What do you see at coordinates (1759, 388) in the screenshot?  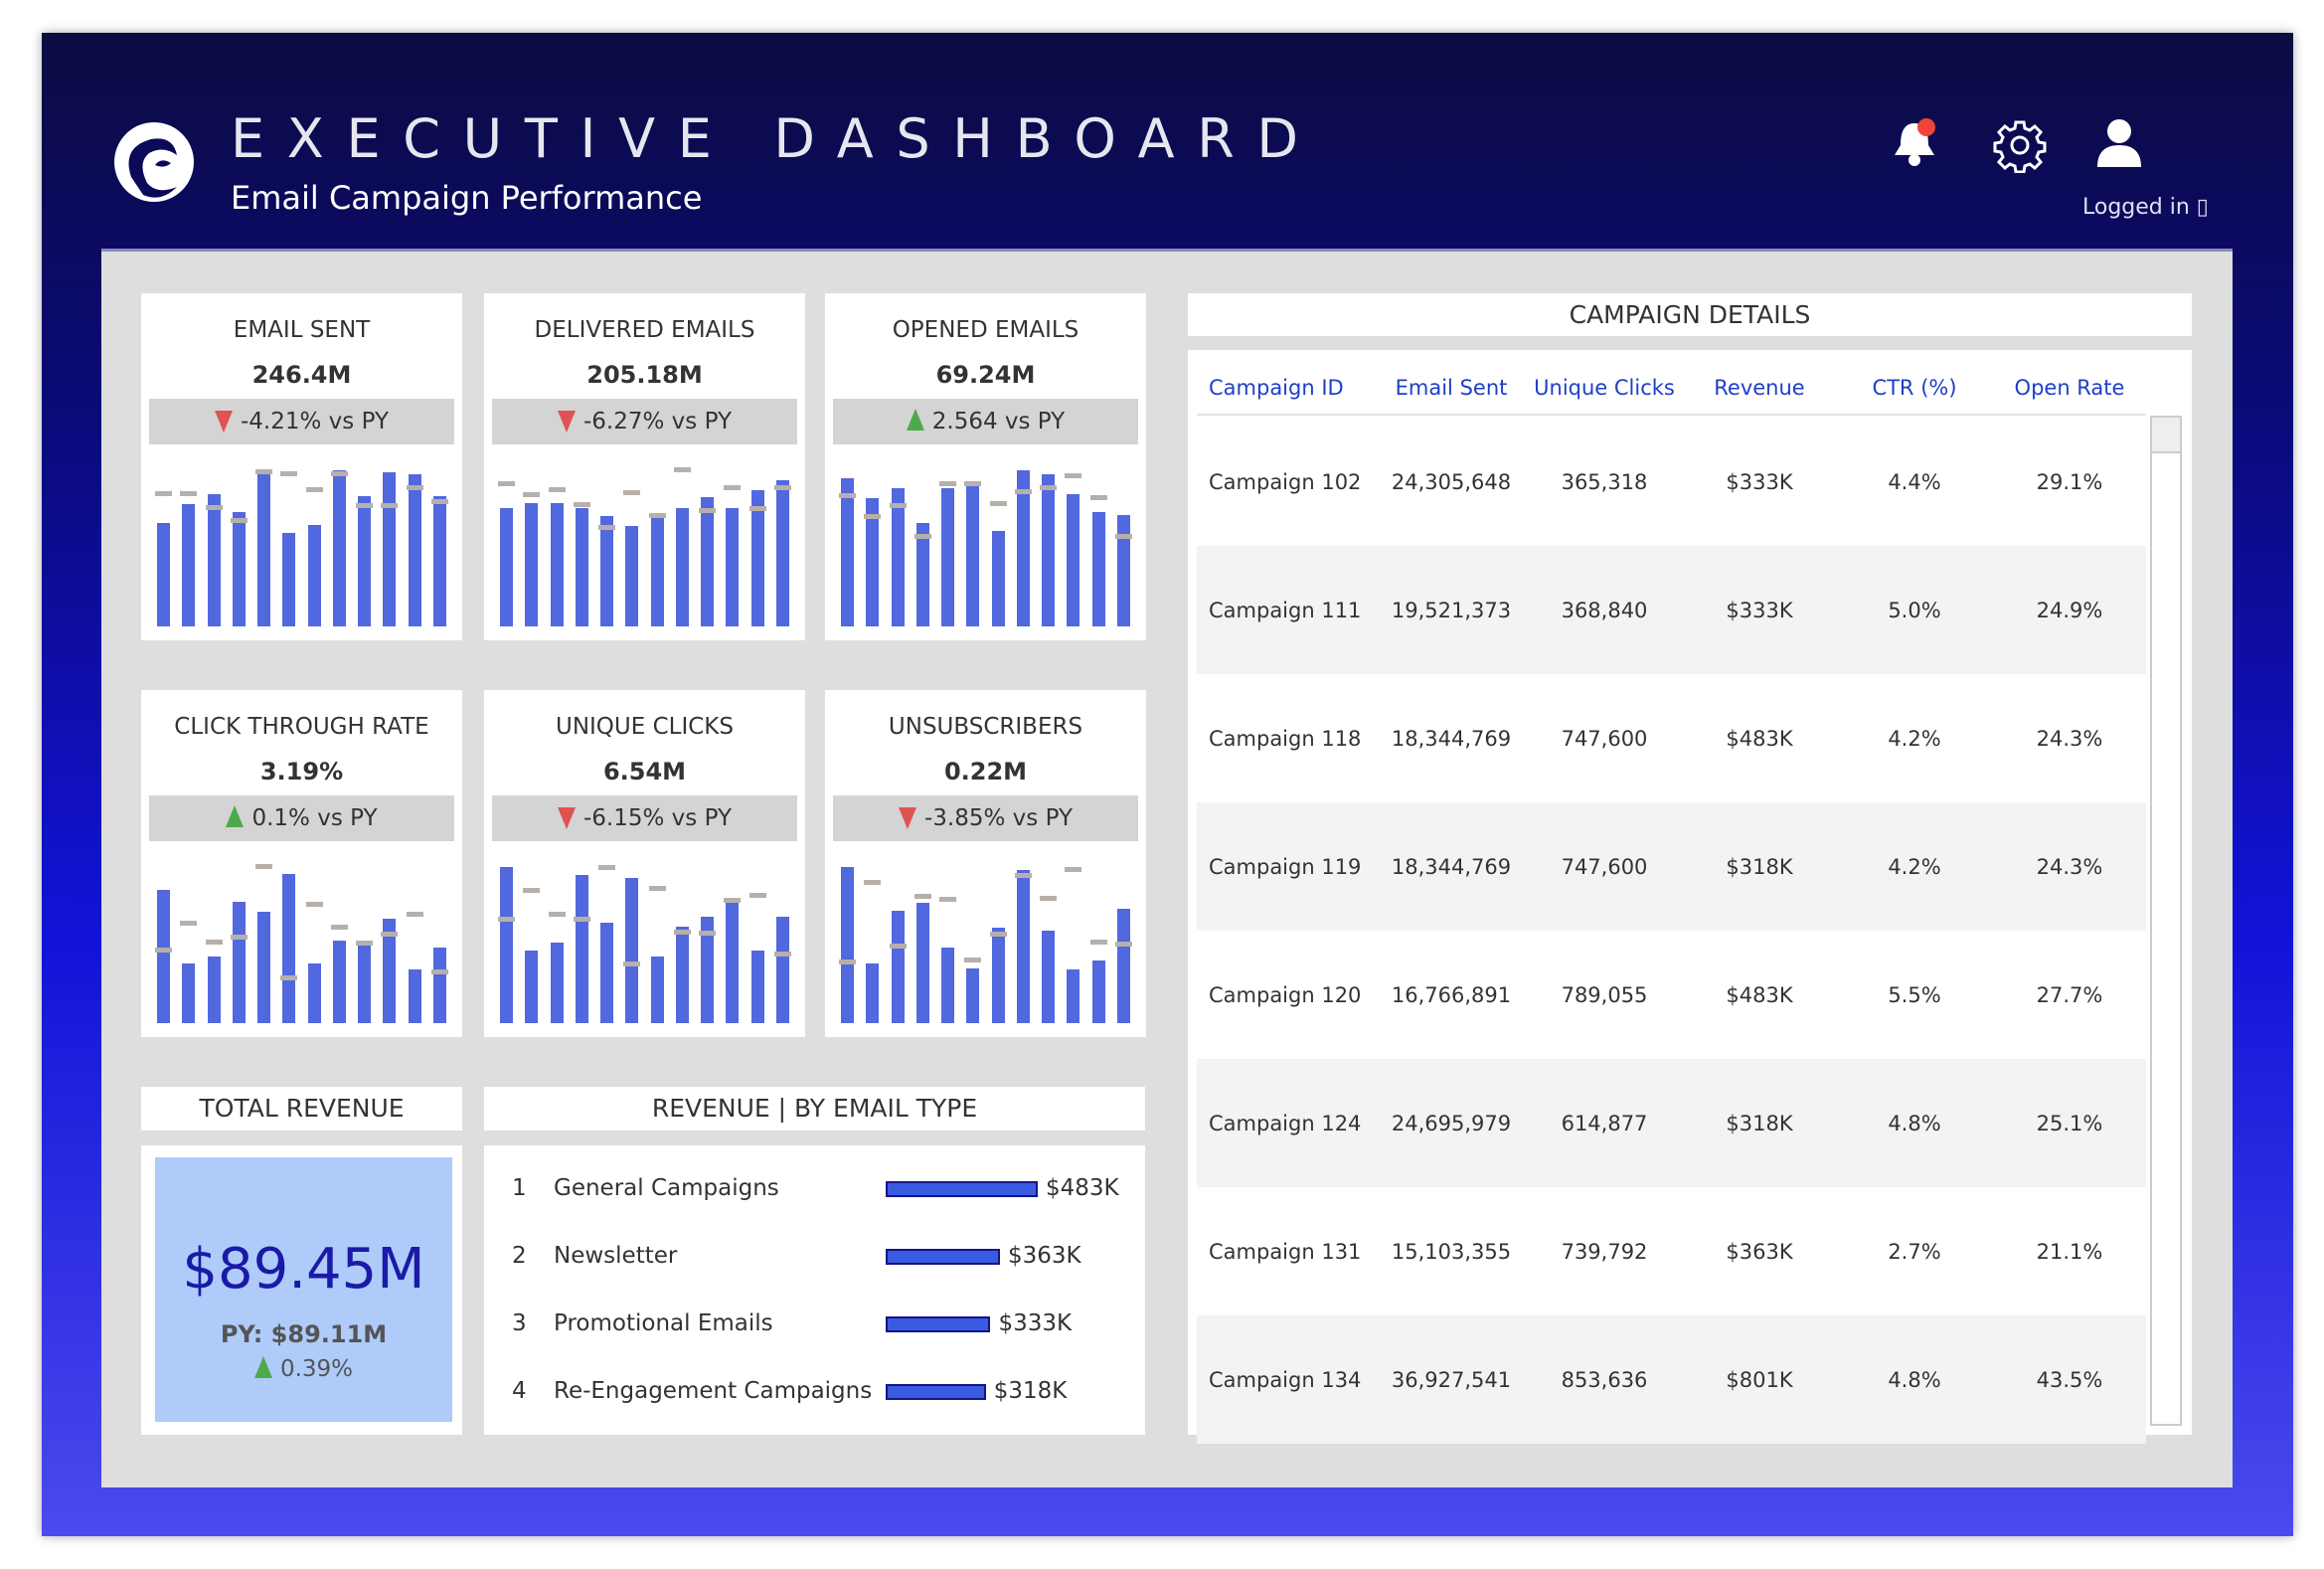 I see `column-header: Revenue` at bounding box center [1759, 388].